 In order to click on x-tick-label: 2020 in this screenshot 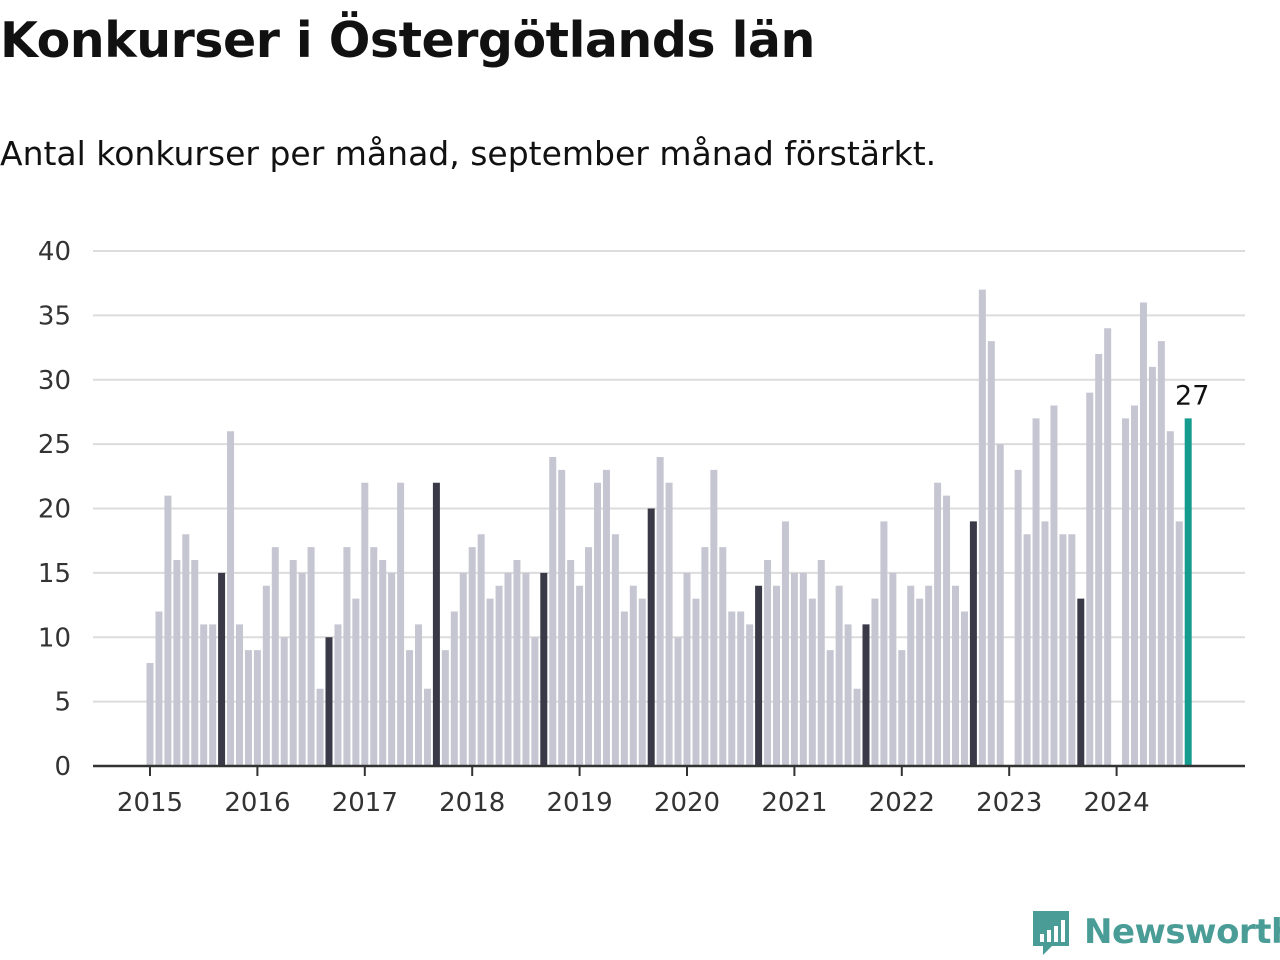, I will do `click(687, 803)`.